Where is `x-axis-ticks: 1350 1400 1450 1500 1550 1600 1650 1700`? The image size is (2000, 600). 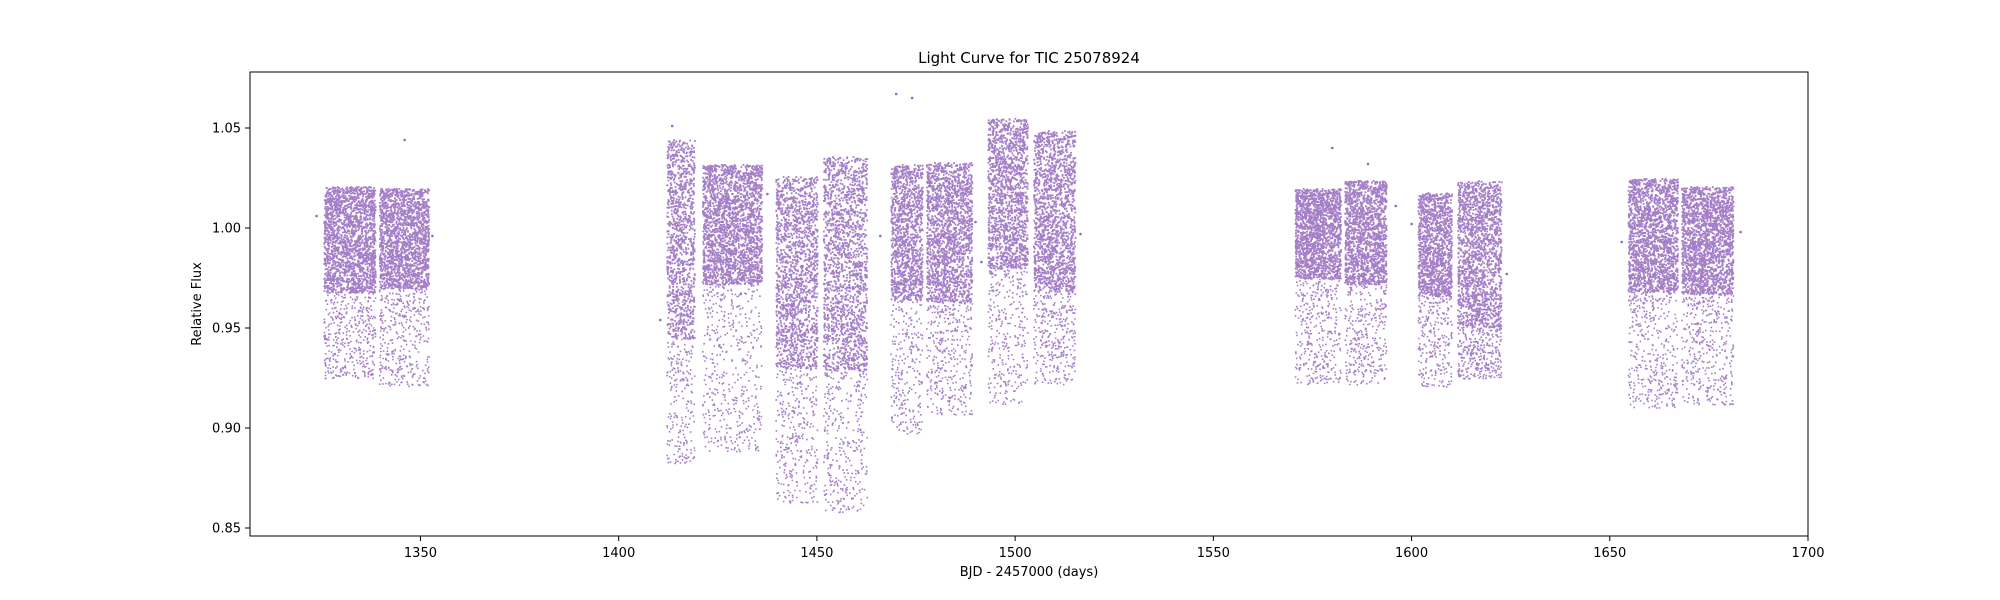
x-axis-ticks: 1350 1400 1450 1500 1550 1600 1650 1700 is located at coordinates (1114, 548).